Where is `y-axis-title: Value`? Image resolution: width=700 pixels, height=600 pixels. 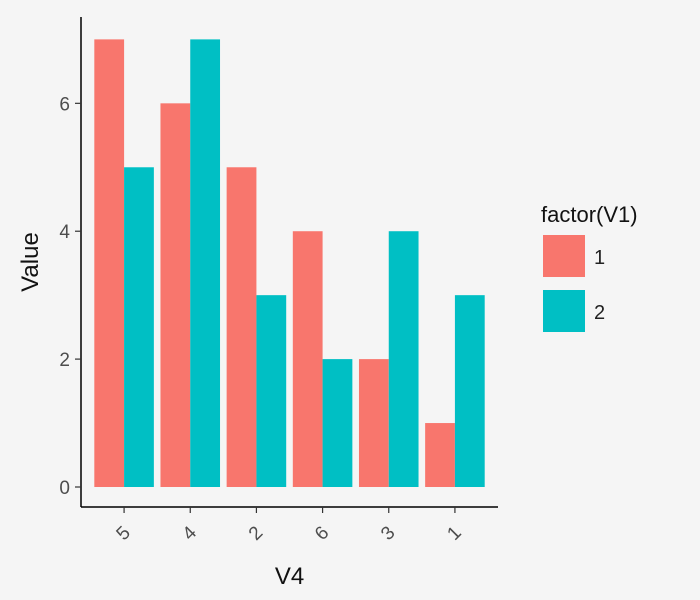
y-axis-title: Value is located at coordinates (30, 262).